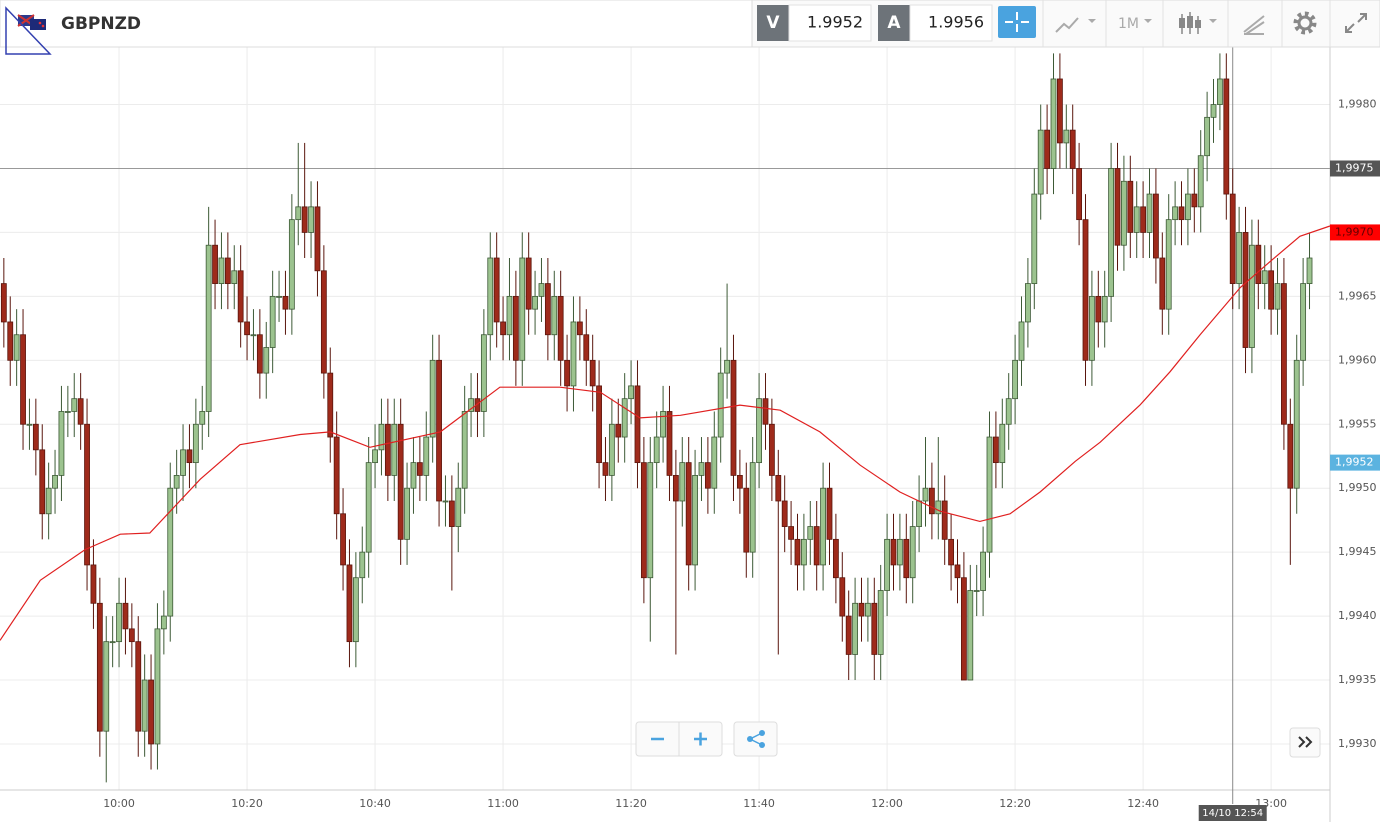  What do you see at coordinates (951, 23) in the screenshot?
I see `buy-price-box` at bounding box center [951, 23].